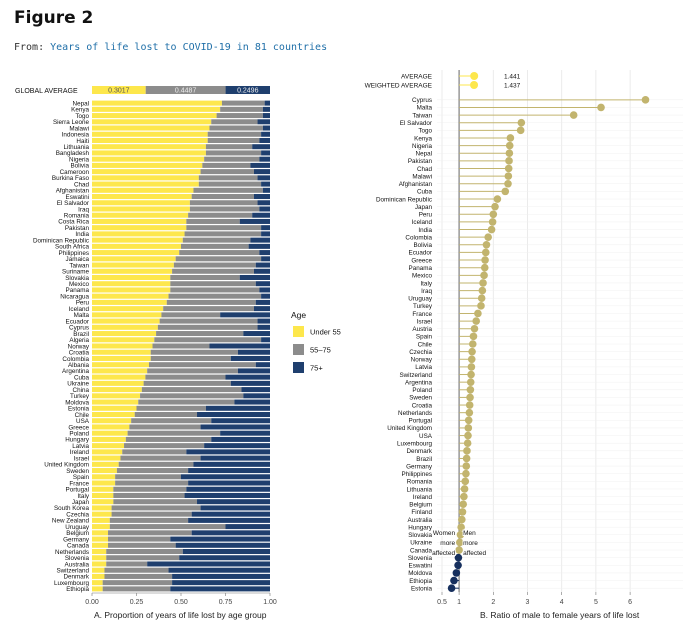 This screenshot has width=699, height=626. Describe the element at coordinates (226, 602) in the screenshot. I see `x-tick-label: 0.75` at that location.